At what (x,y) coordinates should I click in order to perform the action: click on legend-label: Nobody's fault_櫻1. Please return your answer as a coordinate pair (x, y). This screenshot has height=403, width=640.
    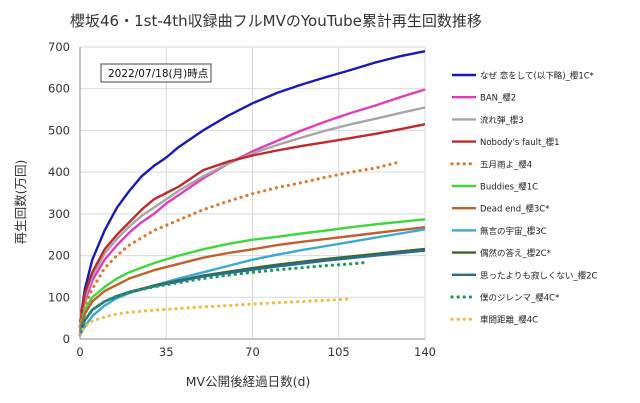
    Looking at the image, I should click on (520, 142).